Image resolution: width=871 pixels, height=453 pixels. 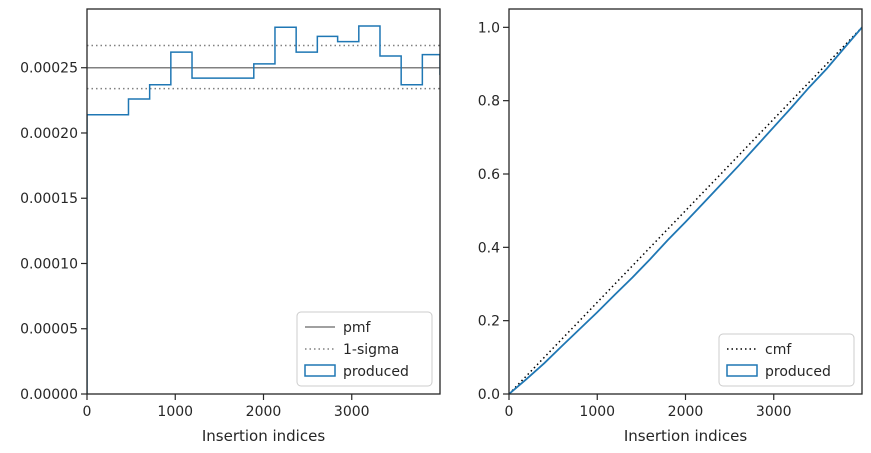 I want to click on y-tick-label: 1.0, so click(x=489, y=28).